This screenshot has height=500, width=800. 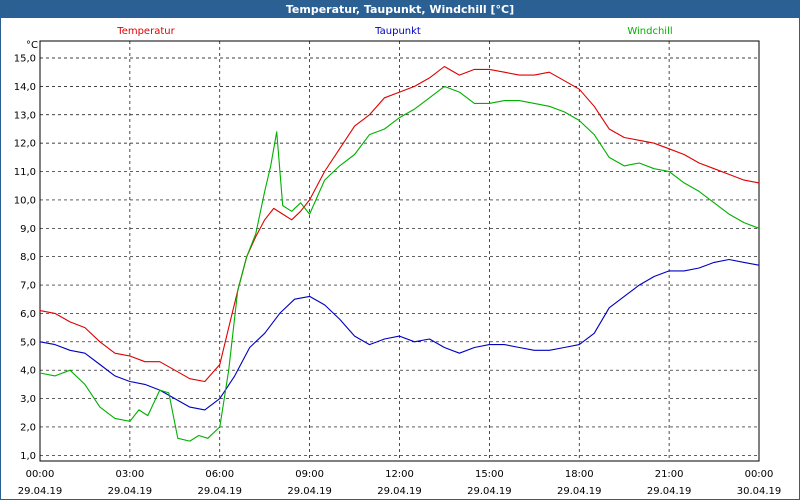 What do you see at coordinates (28, 399) in the screenshot?
I see `y-tick-label: 3,0` at bounding box center [28, 399].